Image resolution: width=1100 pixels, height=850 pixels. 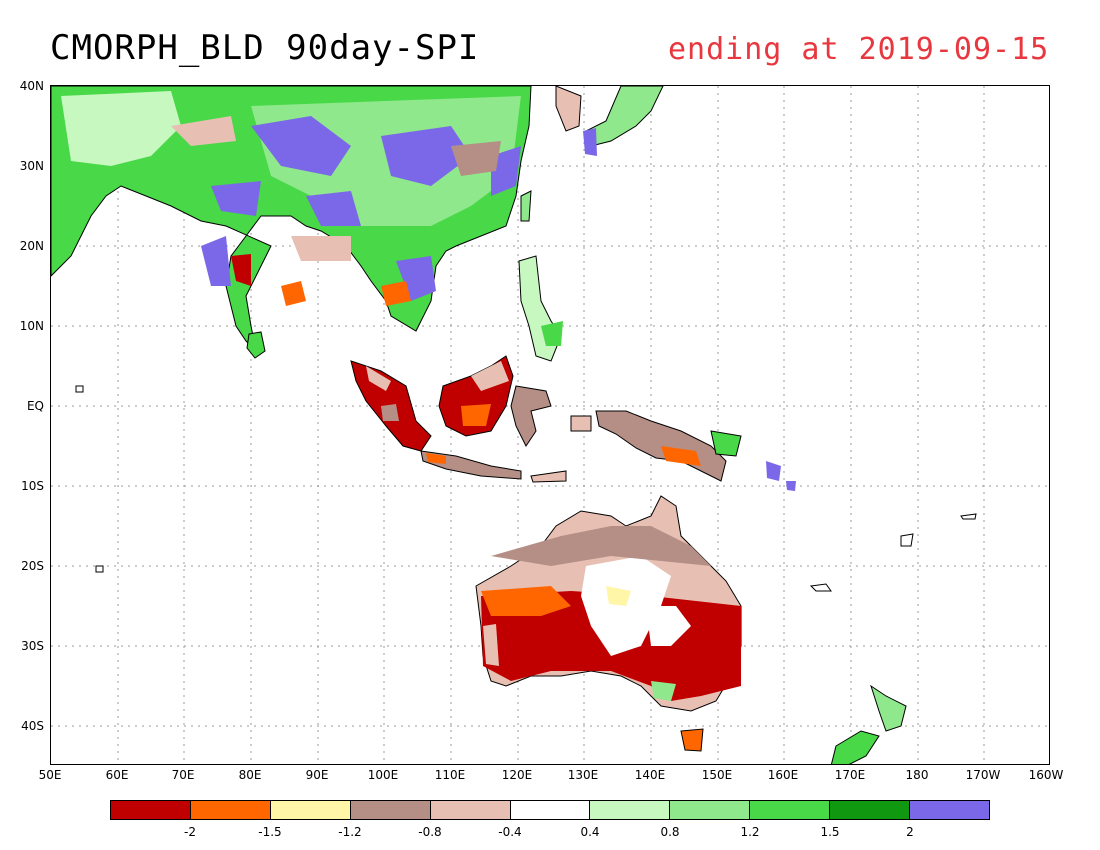 I want to click on lat-label: 30N, so click(x=31, y=166).